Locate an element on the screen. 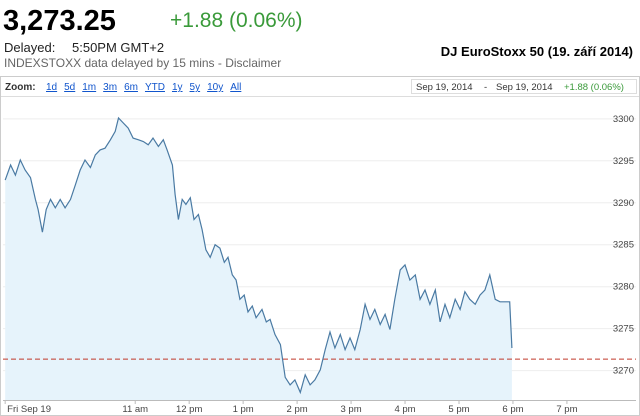 This screenshot has width=640, height=416. zoom-option: 6m is located at coordinates (131, 87).